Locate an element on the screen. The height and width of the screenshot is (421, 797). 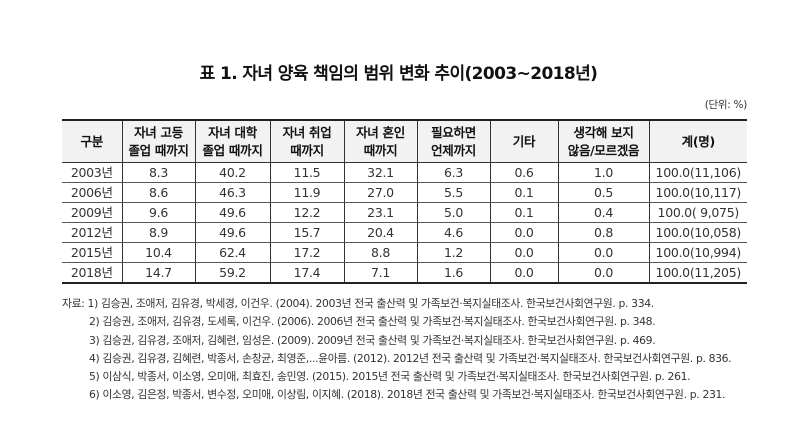
cell-year: 2006년 is located at coordinates (92, 192).